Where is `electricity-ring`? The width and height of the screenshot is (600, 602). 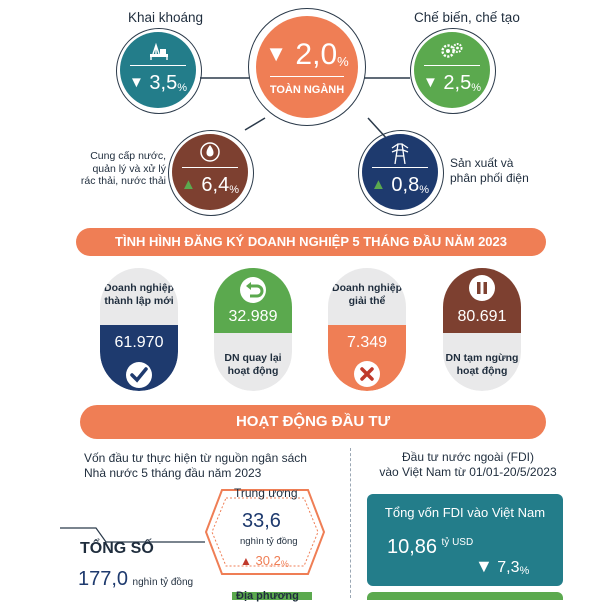
electricity-ring is located at coordinates (401, 173).